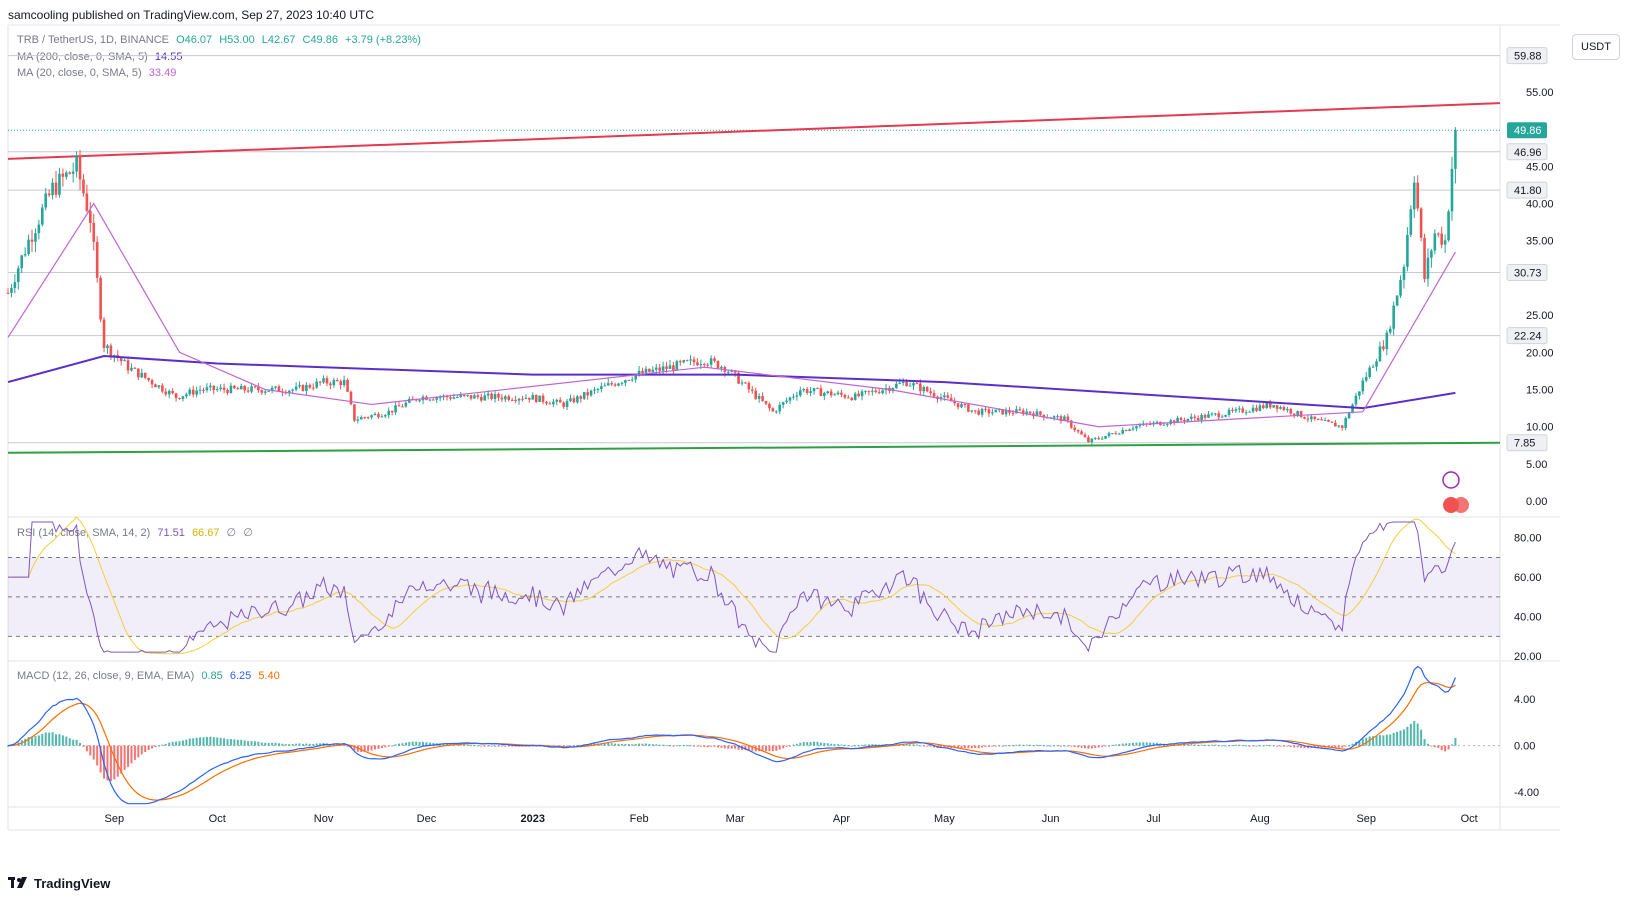  Describe the element at coordinates (533, 819) in the screenshot. I see `x-axis-tick-label: 2023` at that location.